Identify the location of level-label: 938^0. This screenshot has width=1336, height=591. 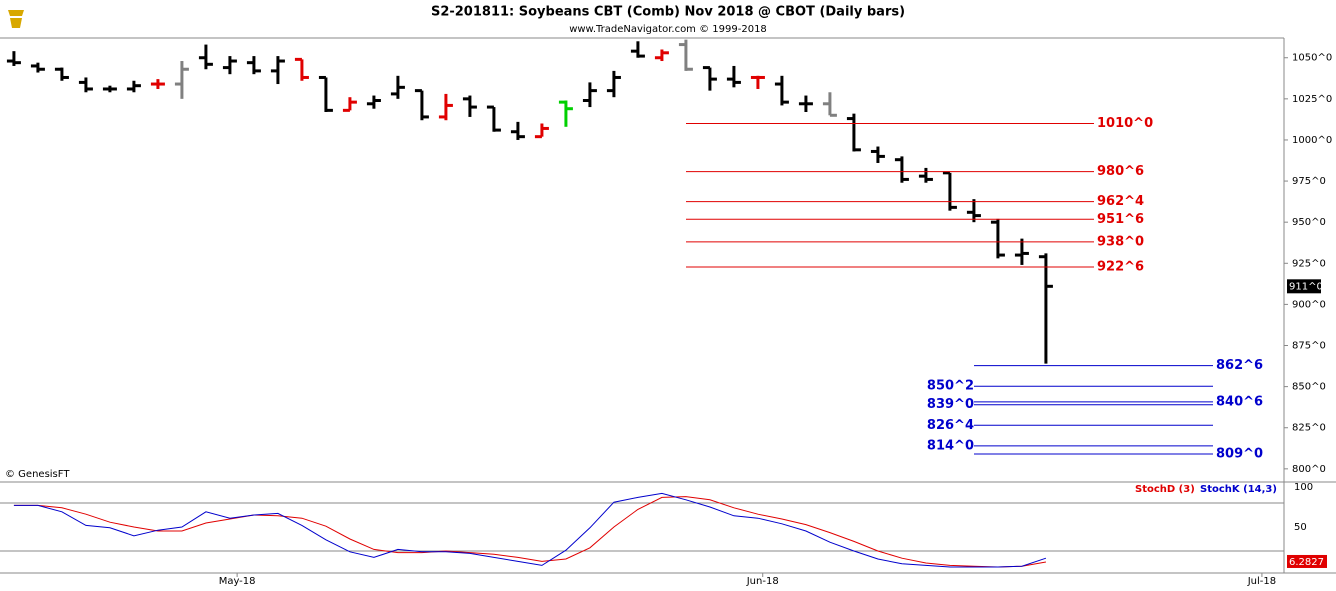
(1120, 241).